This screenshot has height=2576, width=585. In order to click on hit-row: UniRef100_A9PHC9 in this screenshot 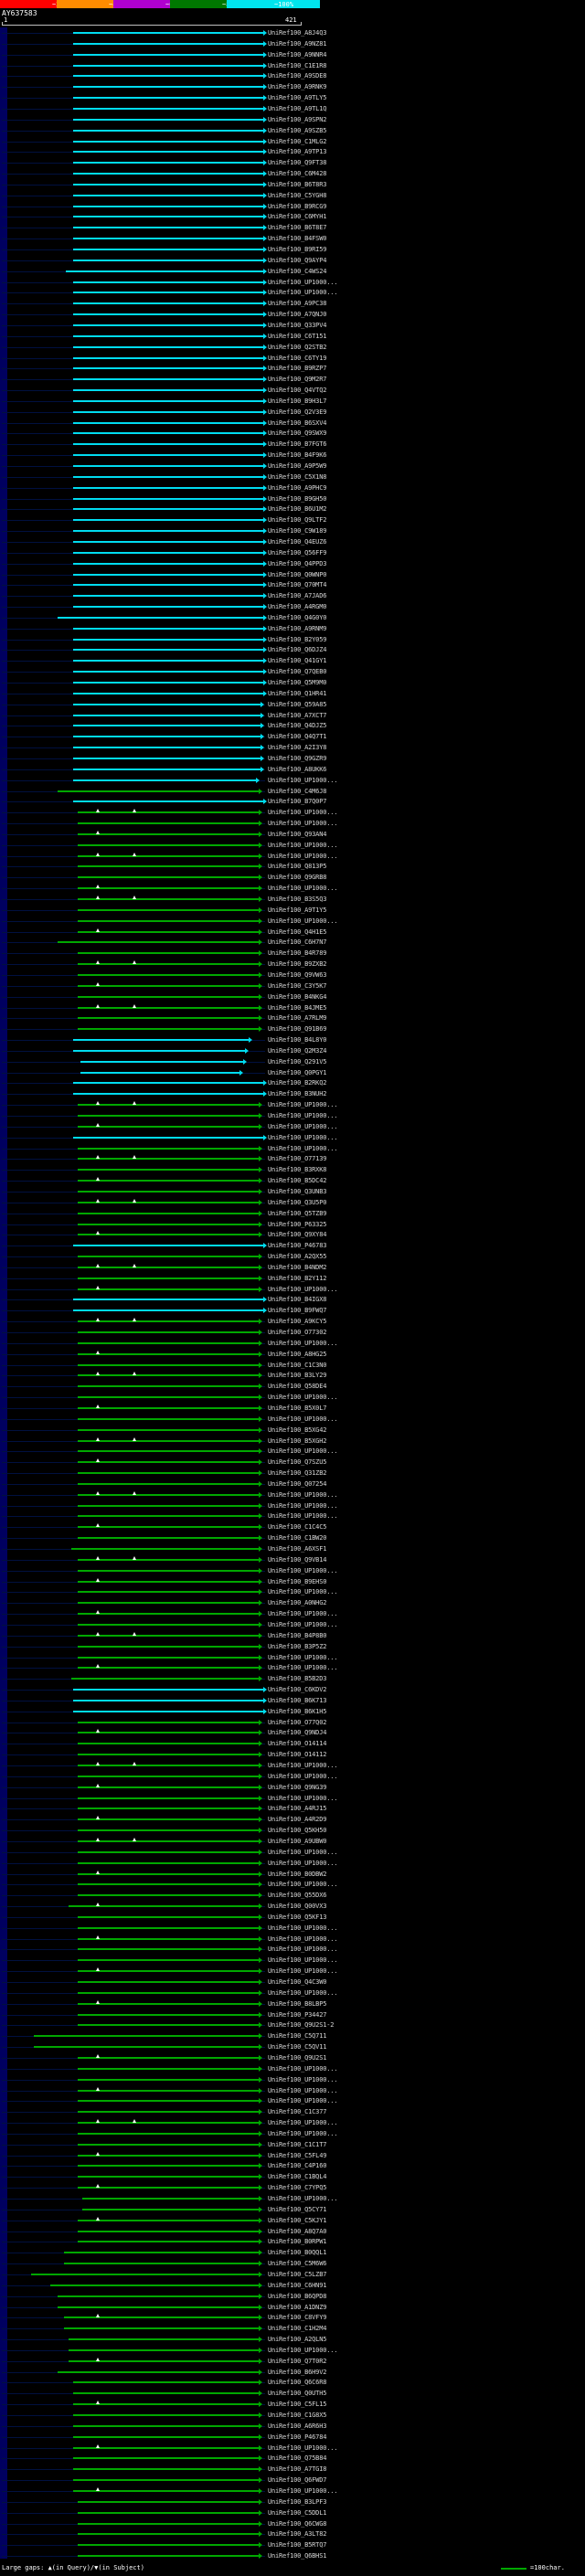, I will do `click(293, 488)`.